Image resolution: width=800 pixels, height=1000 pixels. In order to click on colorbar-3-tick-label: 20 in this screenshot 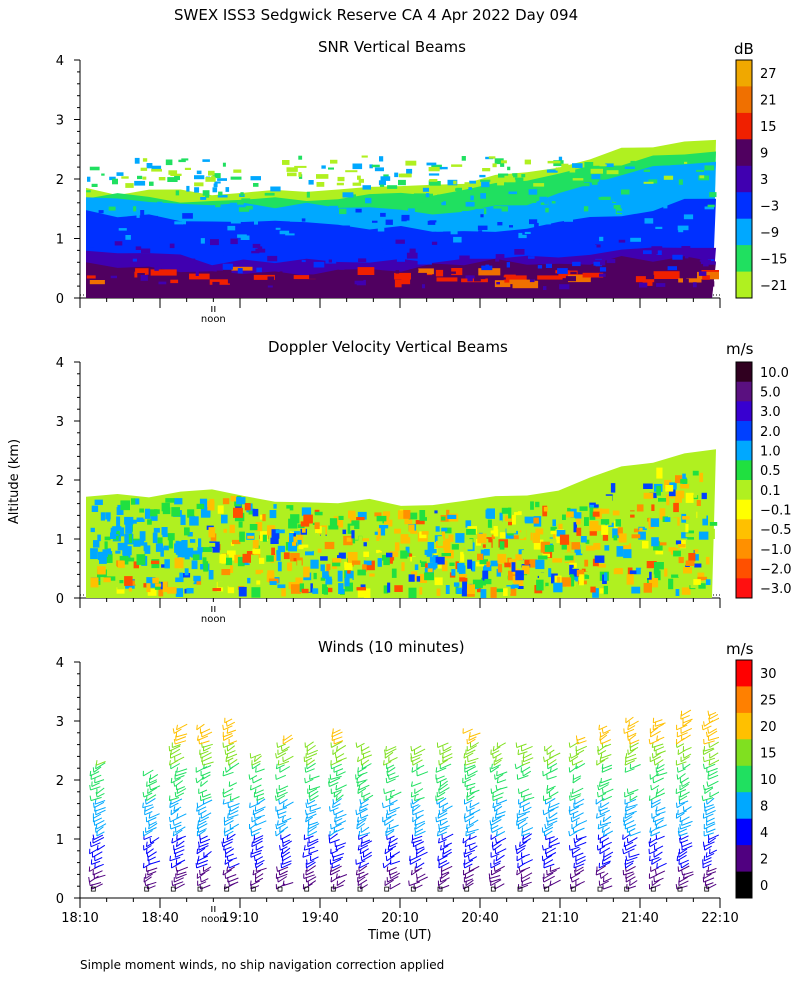, I will do `click(768, 727)`.